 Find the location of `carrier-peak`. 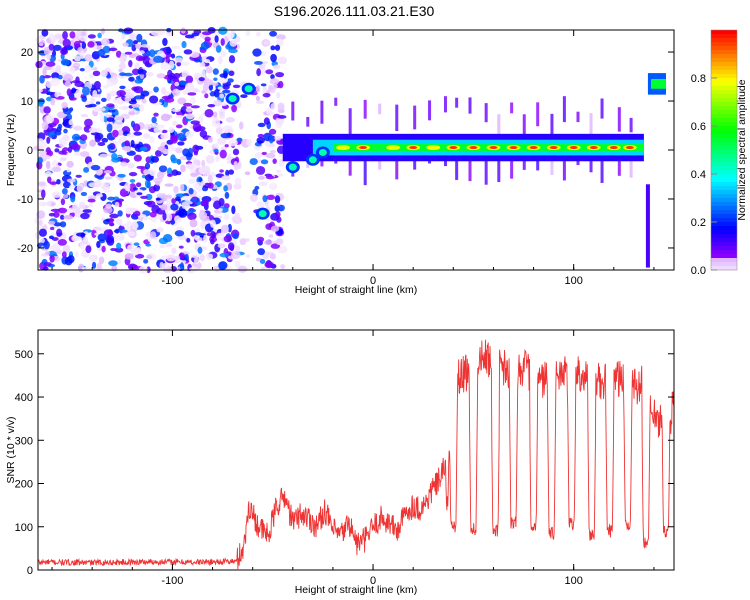

carrier-peak is located at coordinates (433, 148).